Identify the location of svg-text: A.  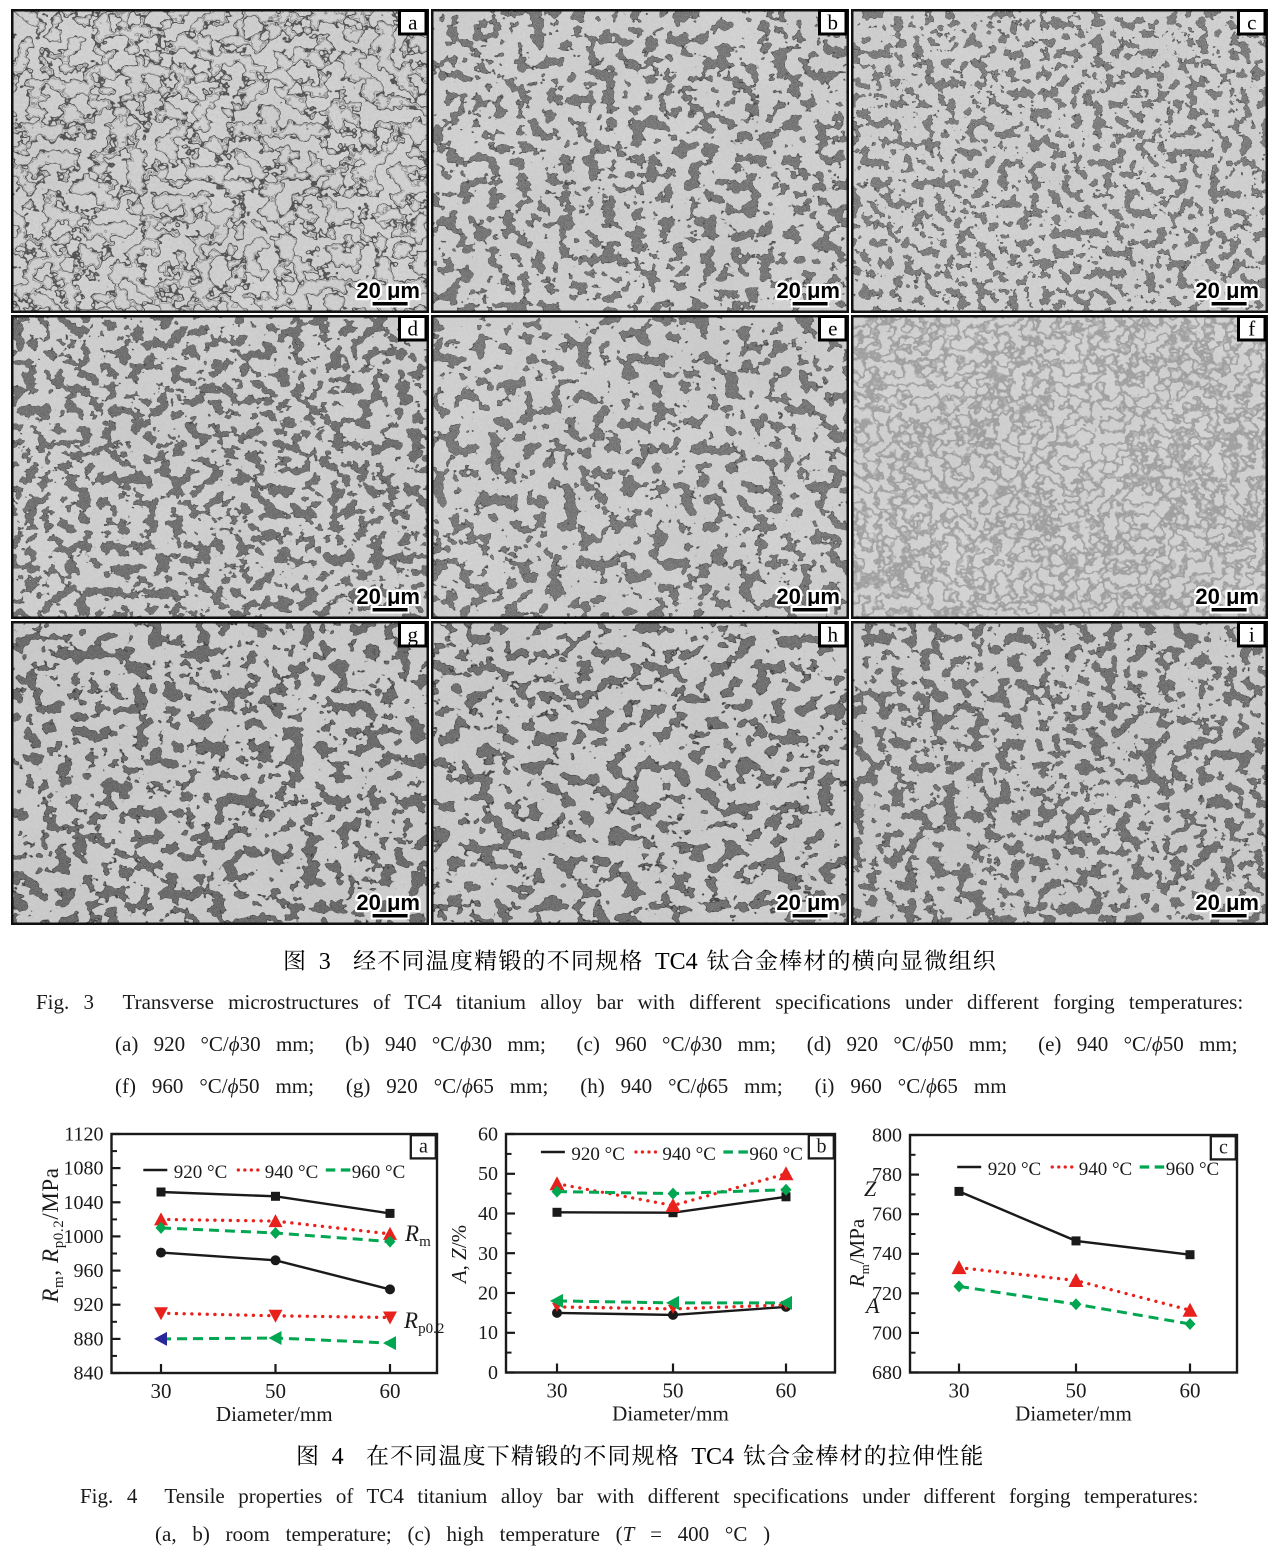
(872, 1305).